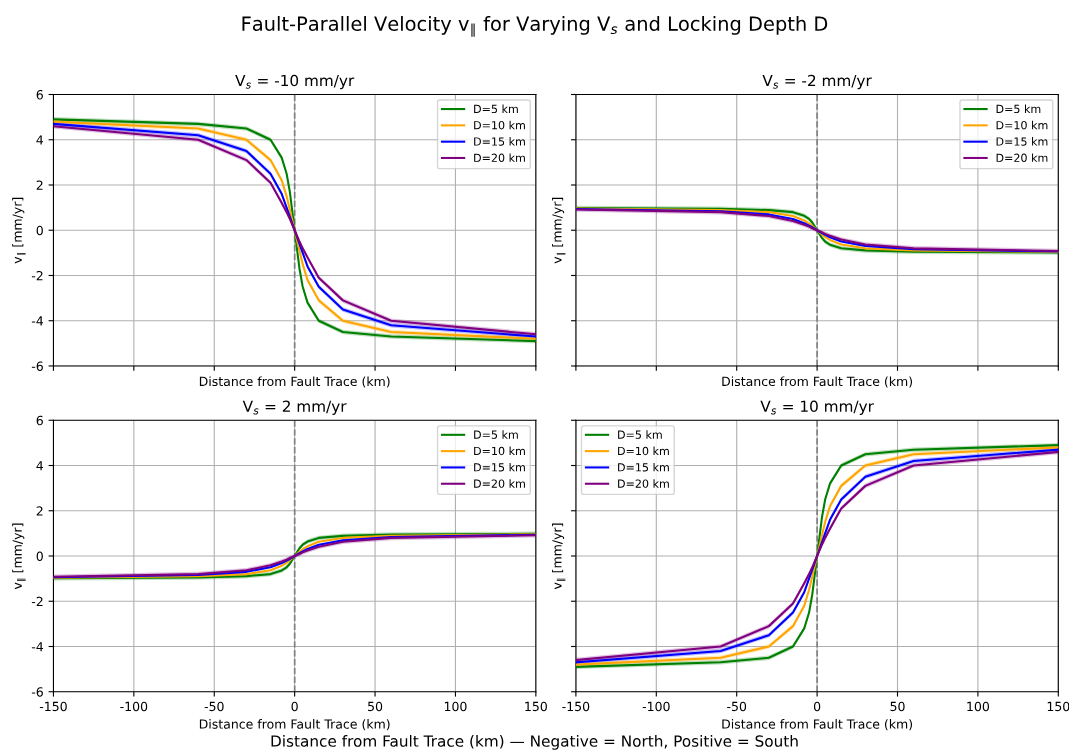 The width and height of the screenshot is (1069, 756). I want to click on chart-title: V$_{s}$ = -10 mm/yr, so click(295, 82).